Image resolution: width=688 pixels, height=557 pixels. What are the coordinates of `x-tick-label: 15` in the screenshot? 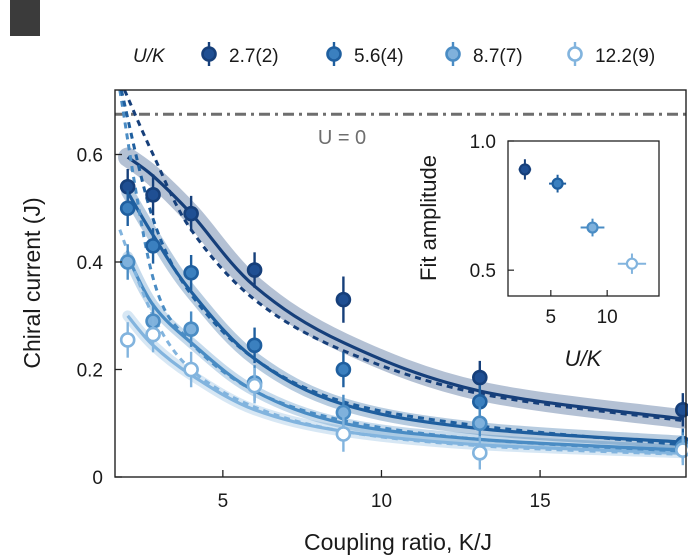 It's located at (540, 501).